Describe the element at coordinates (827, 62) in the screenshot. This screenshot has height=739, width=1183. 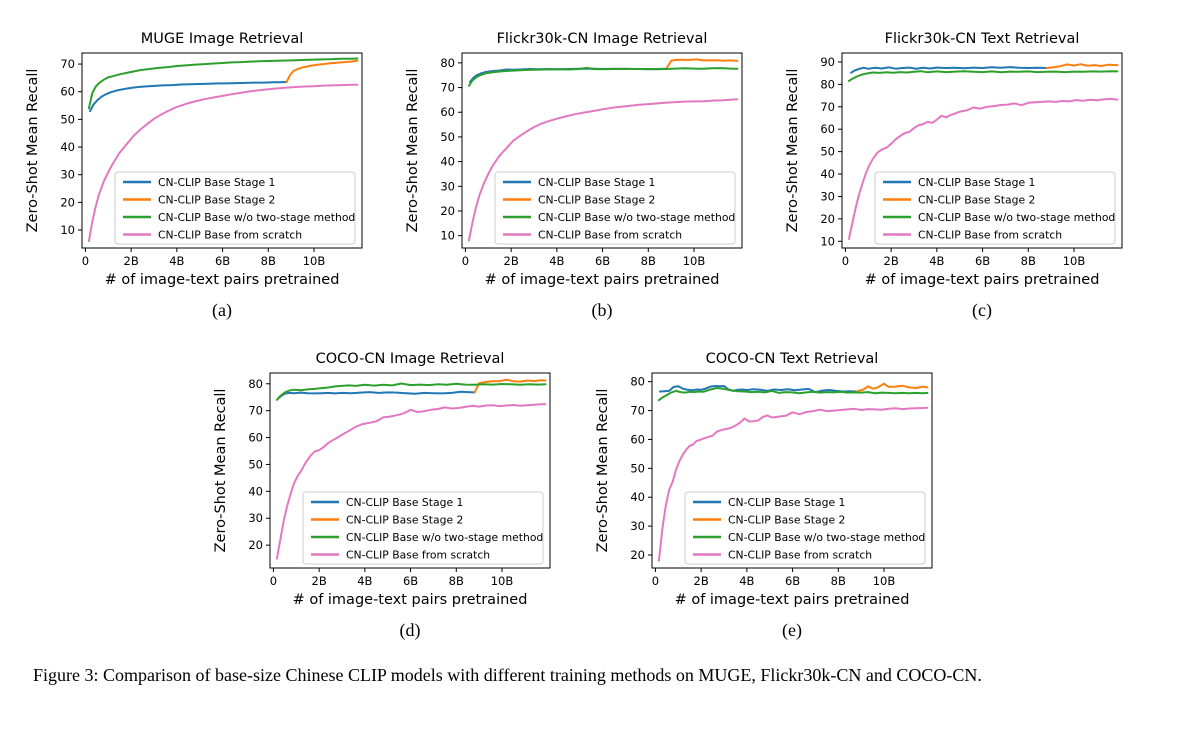
I see `y-tick-label: 90` at that location.